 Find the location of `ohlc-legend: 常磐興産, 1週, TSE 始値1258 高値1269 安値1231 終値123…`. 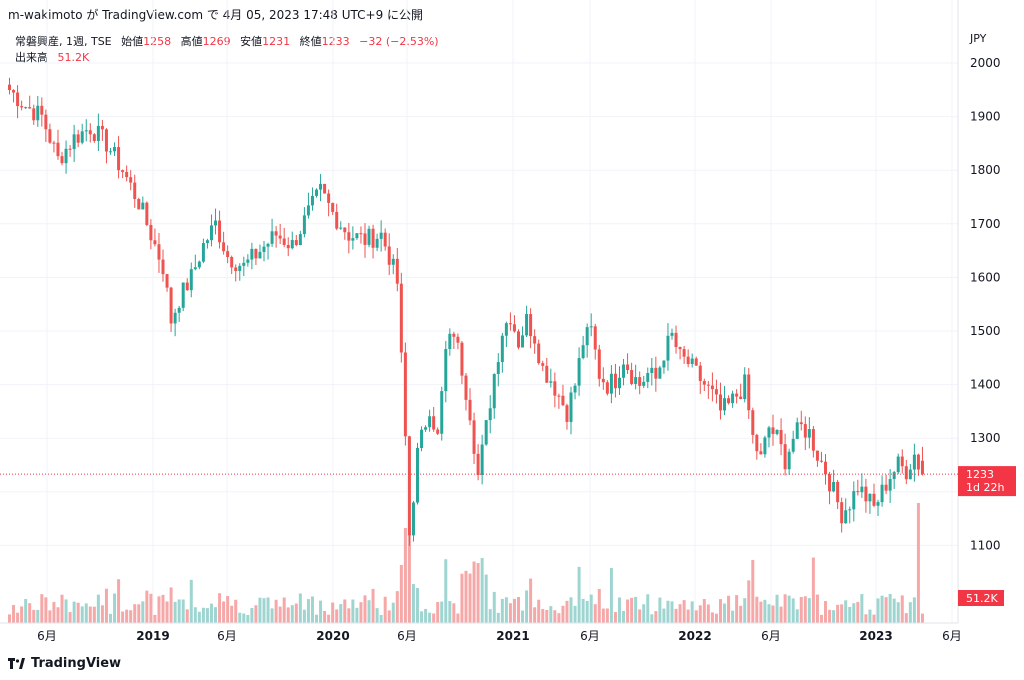

ohlc-legend: 常磐興産, 1週, TSE 始値1258 高値1269 安値1231 終値123… is located at coordinates (227, 41).